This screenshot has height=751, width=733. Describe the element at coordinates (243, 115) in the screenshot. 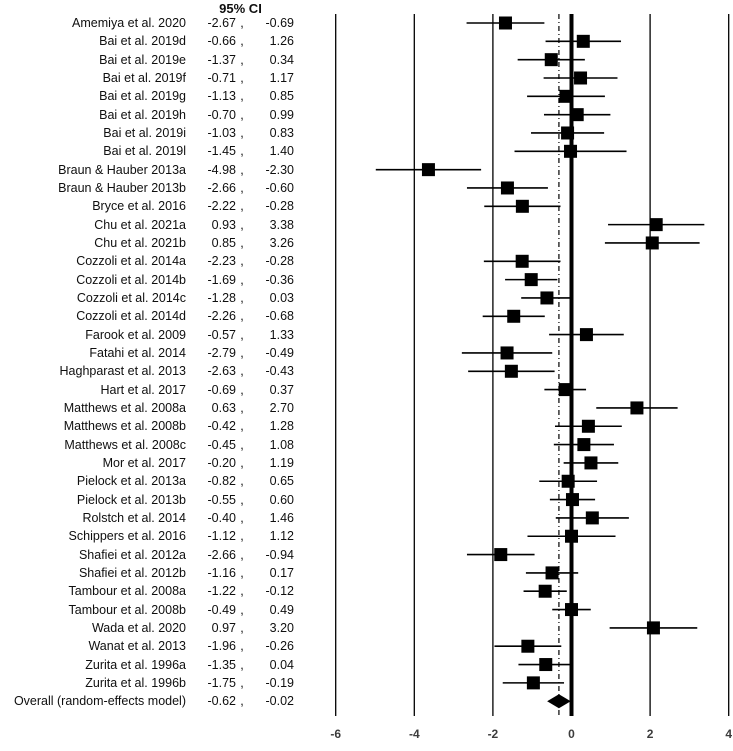

I see `study-ci-text: -0.70, 0.99` at that location.